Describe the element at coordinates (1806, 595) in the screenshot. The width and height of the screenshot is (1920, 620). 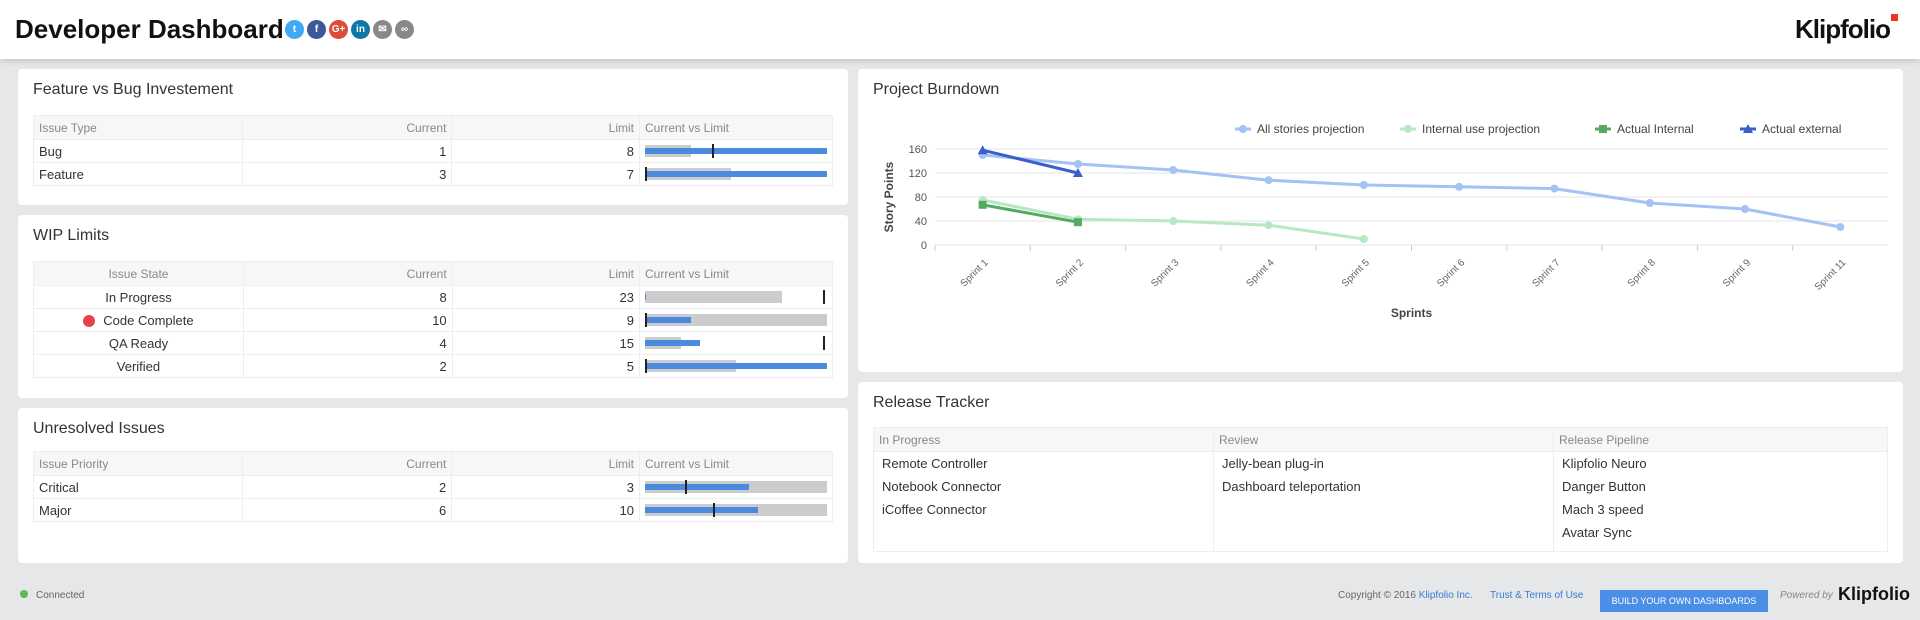
I see `powered-by: Powered by` at that location.